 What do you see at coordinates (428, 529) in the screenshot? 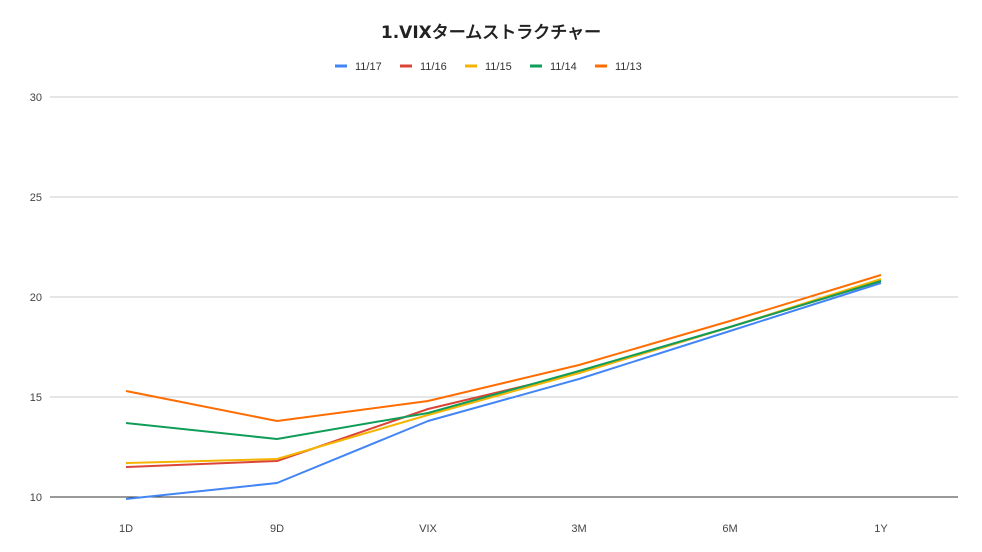
I see `x-tick-label: VIX` at bounding box center [428, 529].